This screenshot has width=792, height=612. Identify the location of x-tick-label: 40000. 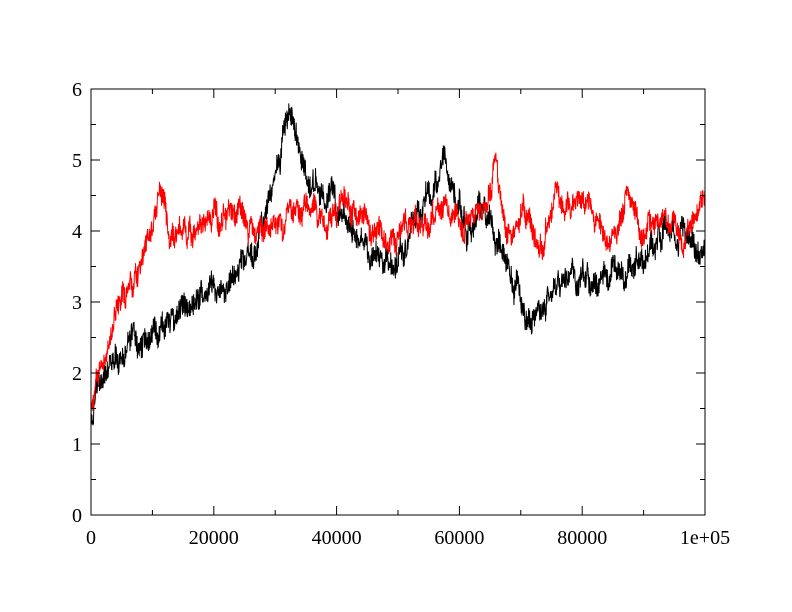
(337, 538).